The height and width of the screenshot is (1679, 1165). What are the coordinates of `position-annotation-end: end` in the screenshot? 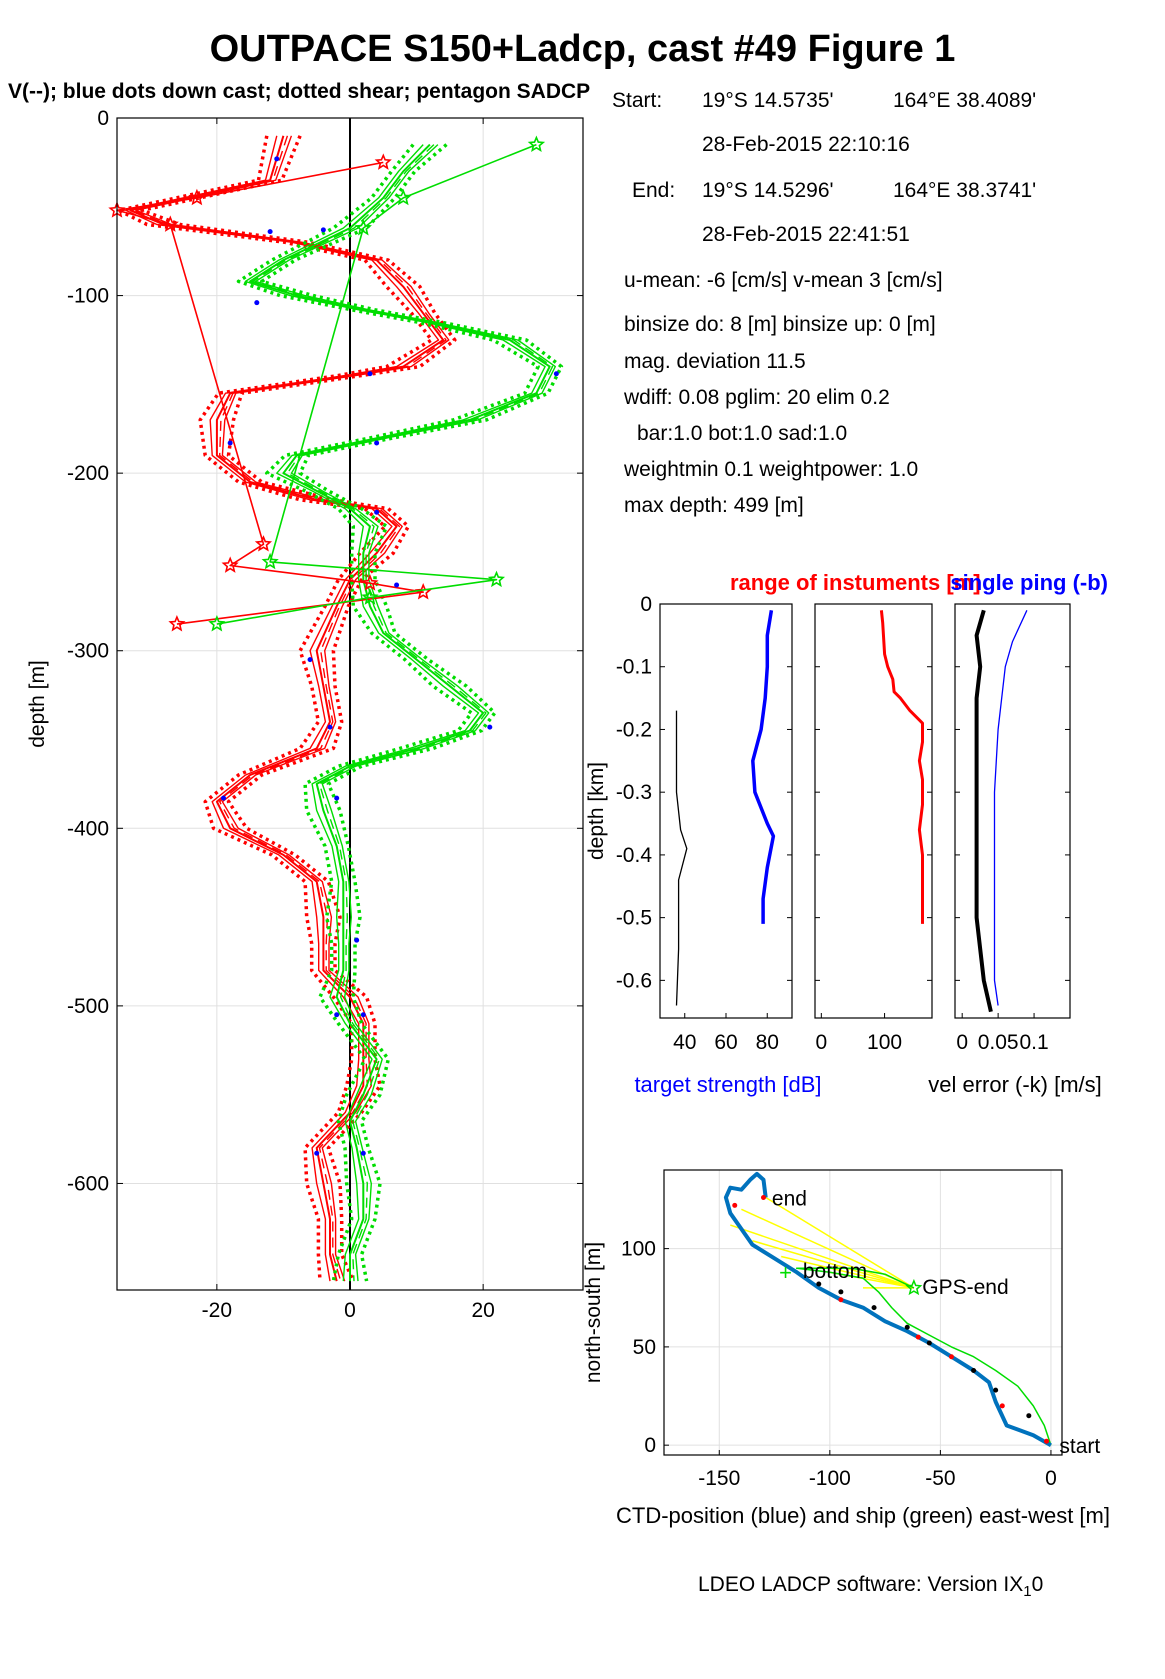 It's located at (789, 1199).